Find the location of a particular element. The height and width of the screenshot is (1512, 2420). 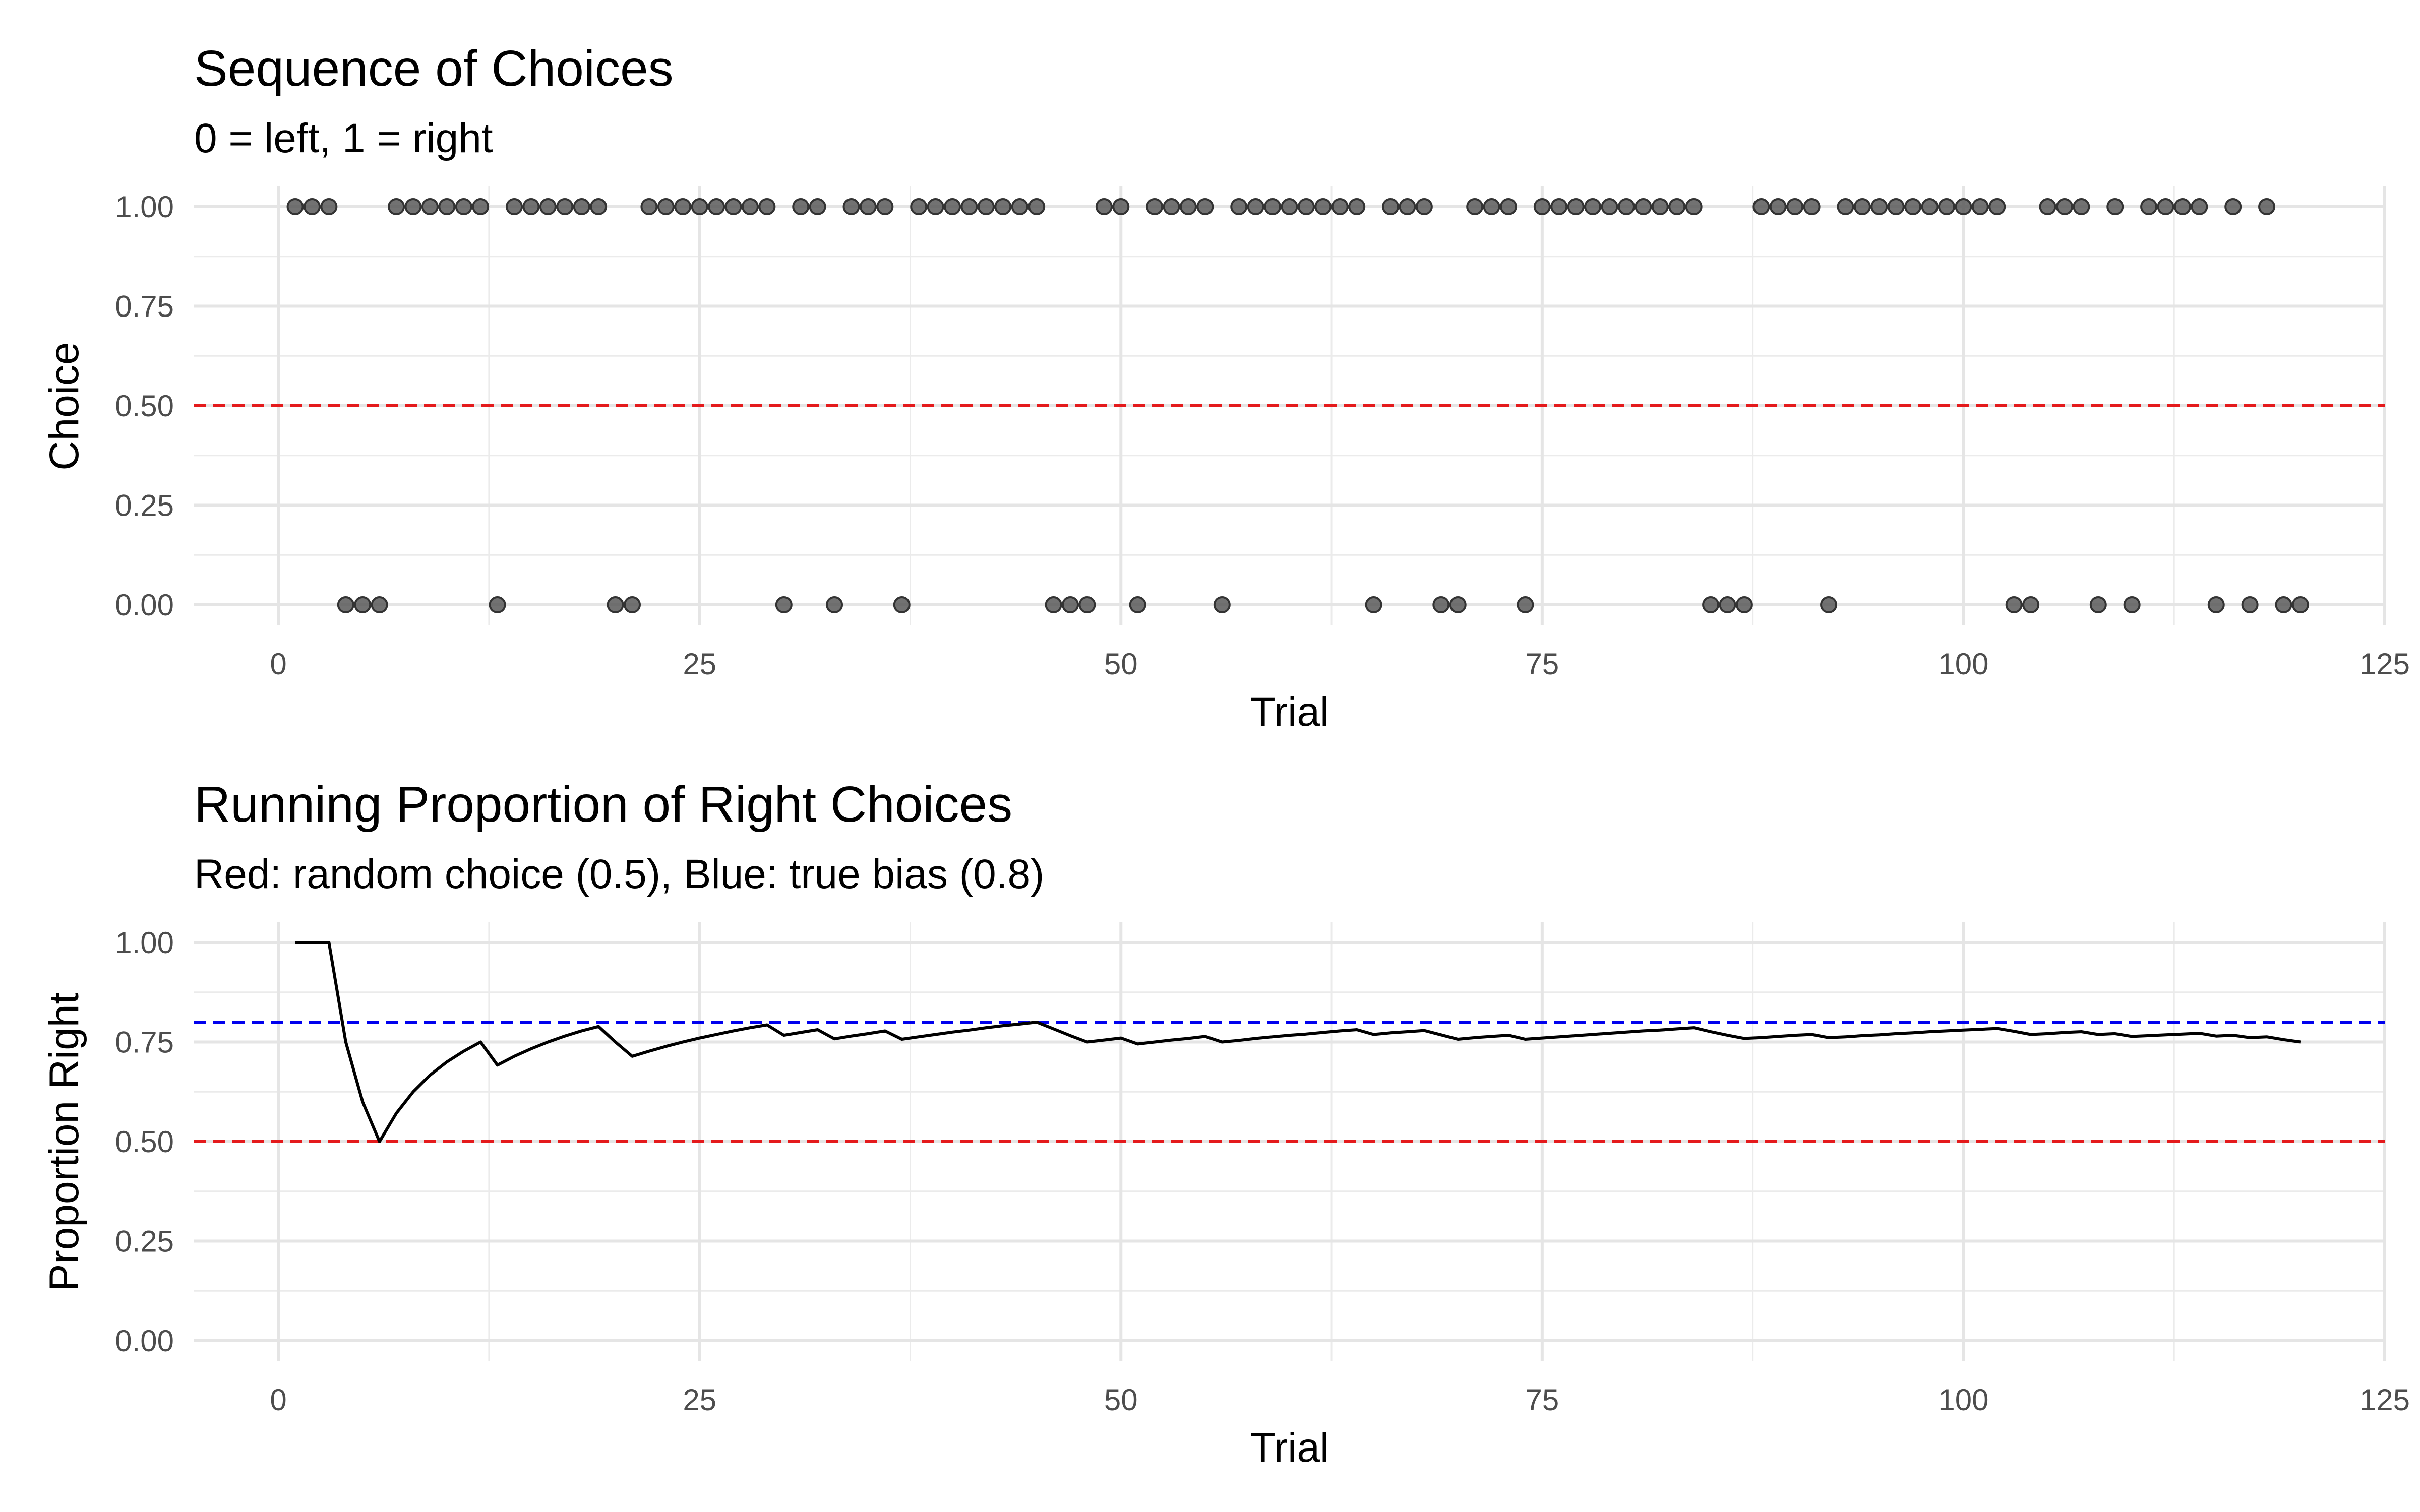

chart-choices-y-axis-label: Choice is located at coordinates (64, 406).